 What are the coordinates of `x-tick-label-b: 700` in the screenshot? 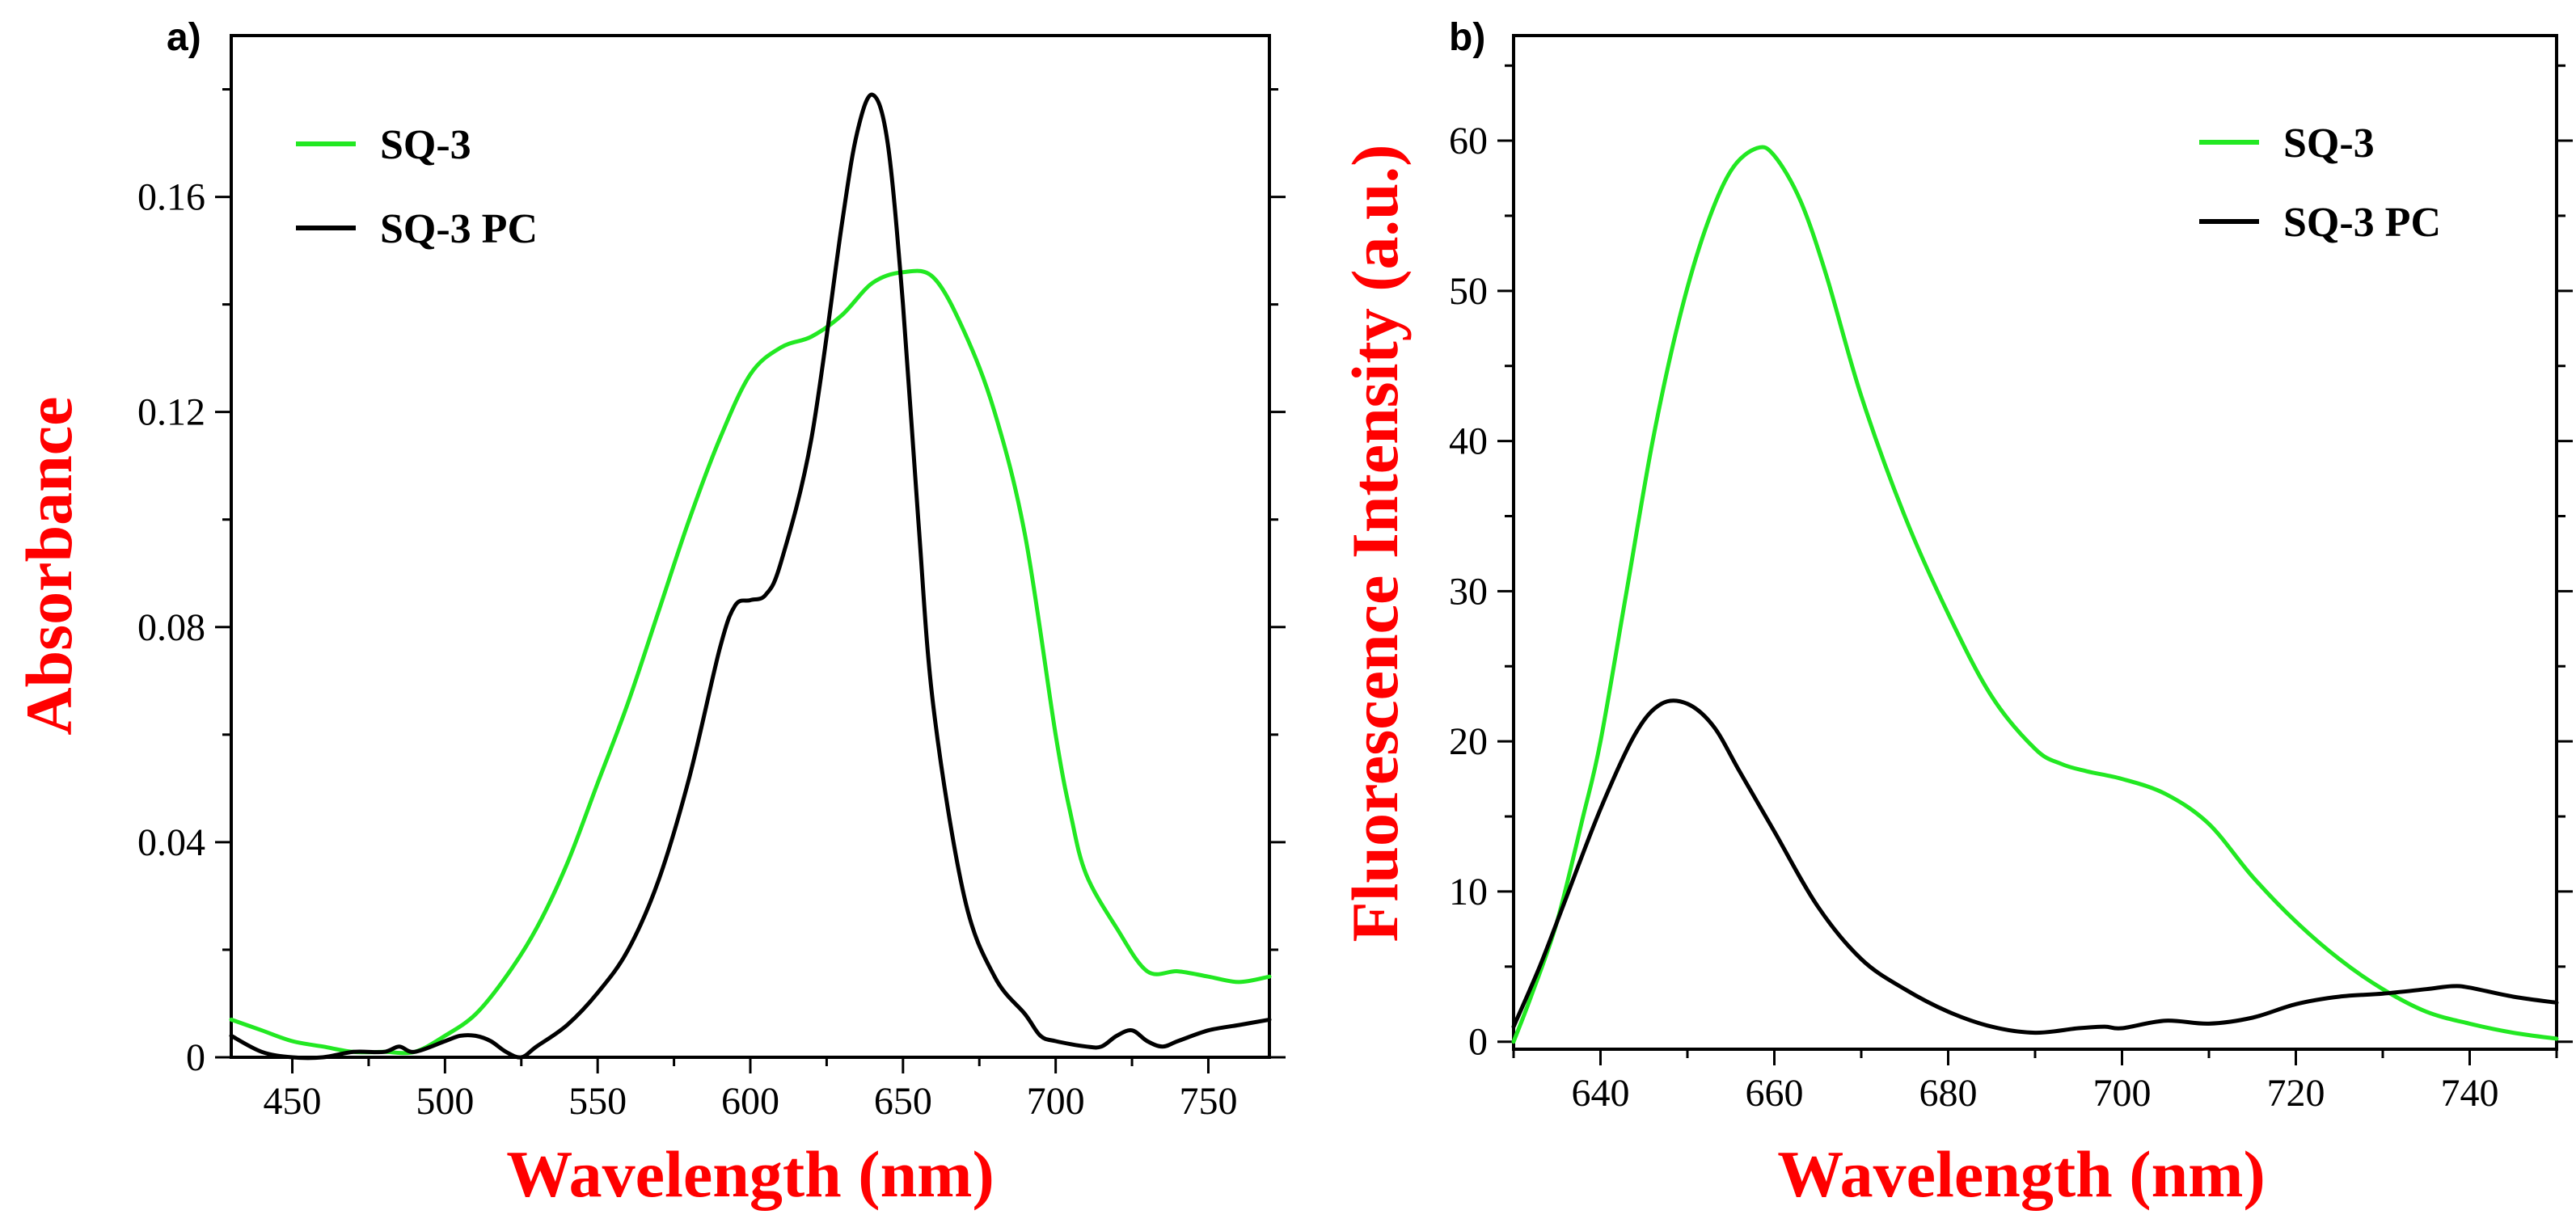 It's located at (2122, 1093).